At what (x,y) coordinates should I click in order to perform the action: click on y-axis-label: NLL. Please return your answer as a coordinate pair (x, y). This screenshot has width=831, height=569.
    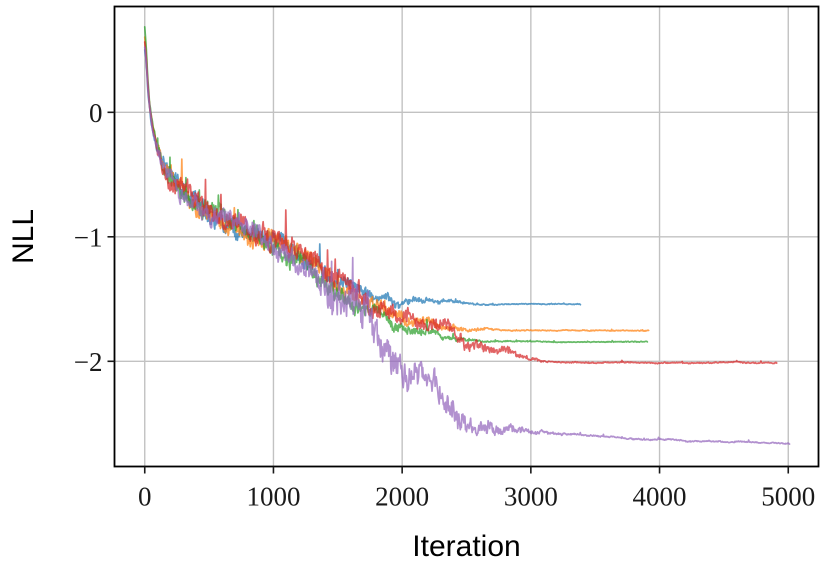
    Looking at the image, I should click on (23, 236).